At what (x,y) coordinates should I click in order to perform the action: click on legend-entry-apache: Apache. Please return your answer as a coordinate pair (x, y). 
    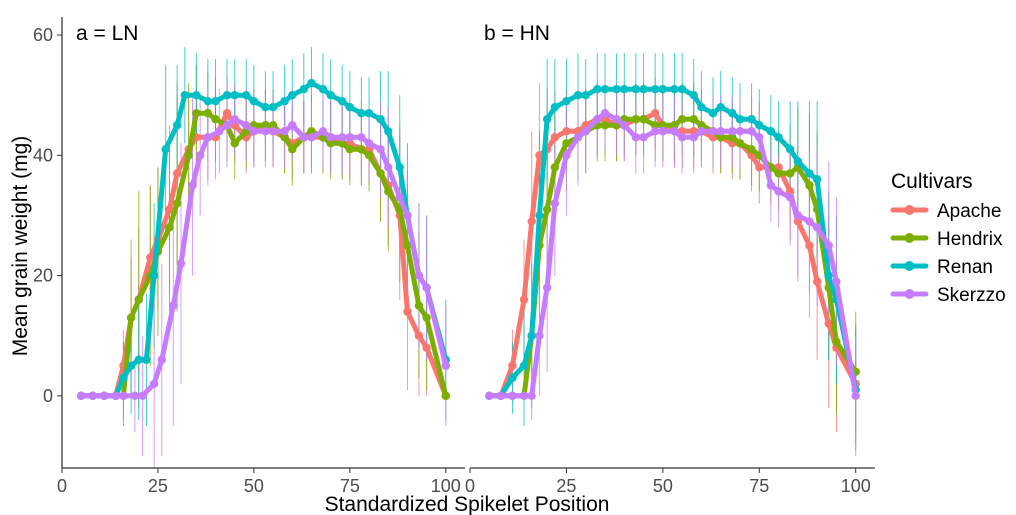
    Looking at the image, I should click on (945, 211).